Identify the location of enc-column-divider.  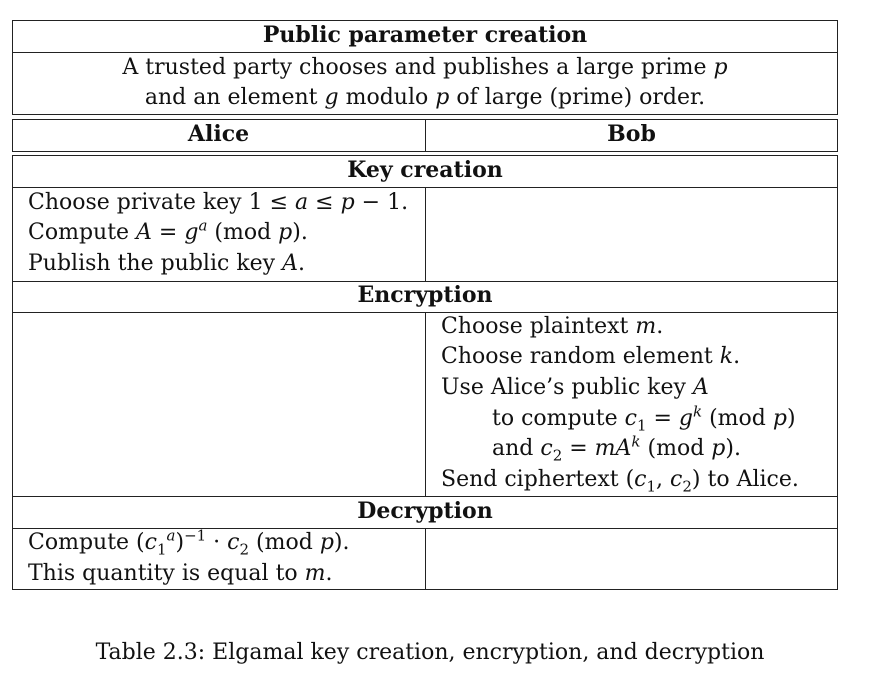
(425, 404).